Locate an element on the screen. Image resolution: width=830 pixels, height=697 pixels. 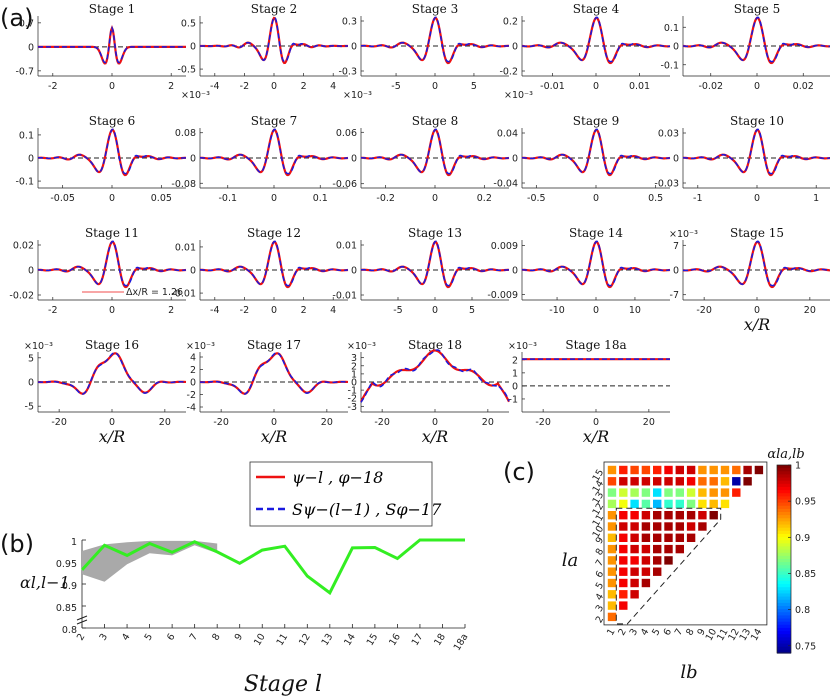
stage-plot-4: Stage 4 0.2 0 -0.2 -0.01 0 0.01 is located at coordinates (585, 47).